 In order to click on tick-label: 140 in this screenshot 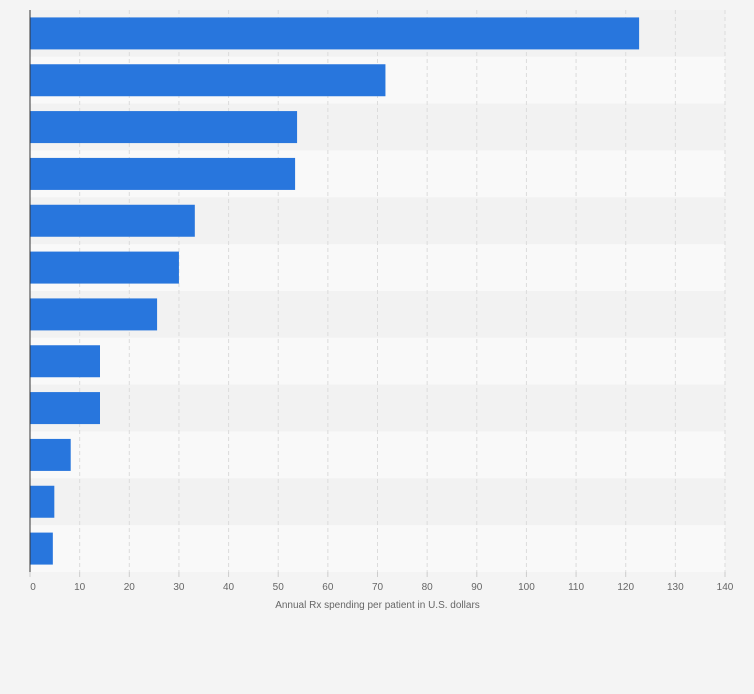, I will do `click(725, 587)`.